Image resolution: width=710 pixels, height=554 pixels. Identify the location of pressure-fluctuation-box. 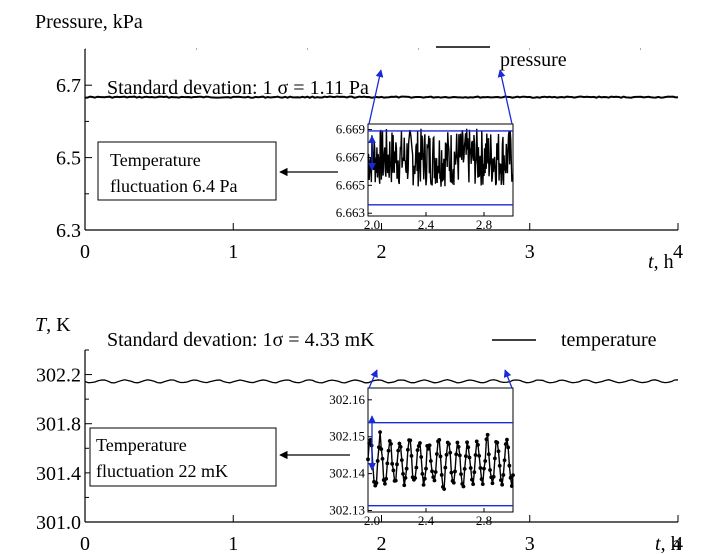
(187, 171).